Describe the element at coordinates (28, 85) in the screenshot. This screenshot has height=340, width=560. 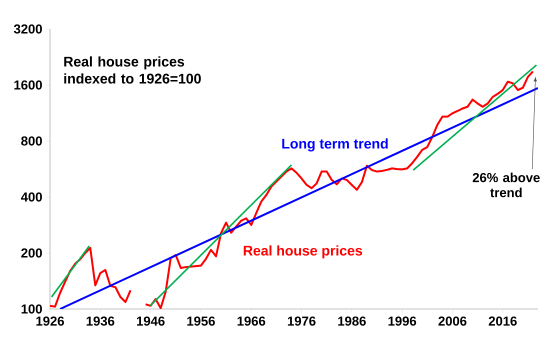
I see `y-tick-label: 1600` at that location.